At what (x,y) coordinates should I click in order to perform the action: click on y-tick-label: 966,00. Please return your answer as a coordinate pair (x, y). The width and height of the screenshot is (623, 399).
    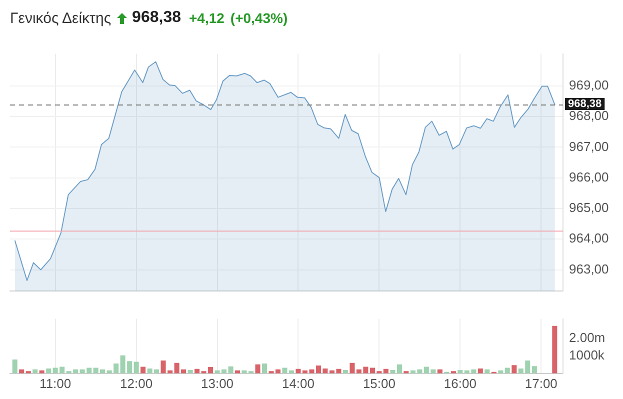
    Looking at the image, I should click on (589, 176).